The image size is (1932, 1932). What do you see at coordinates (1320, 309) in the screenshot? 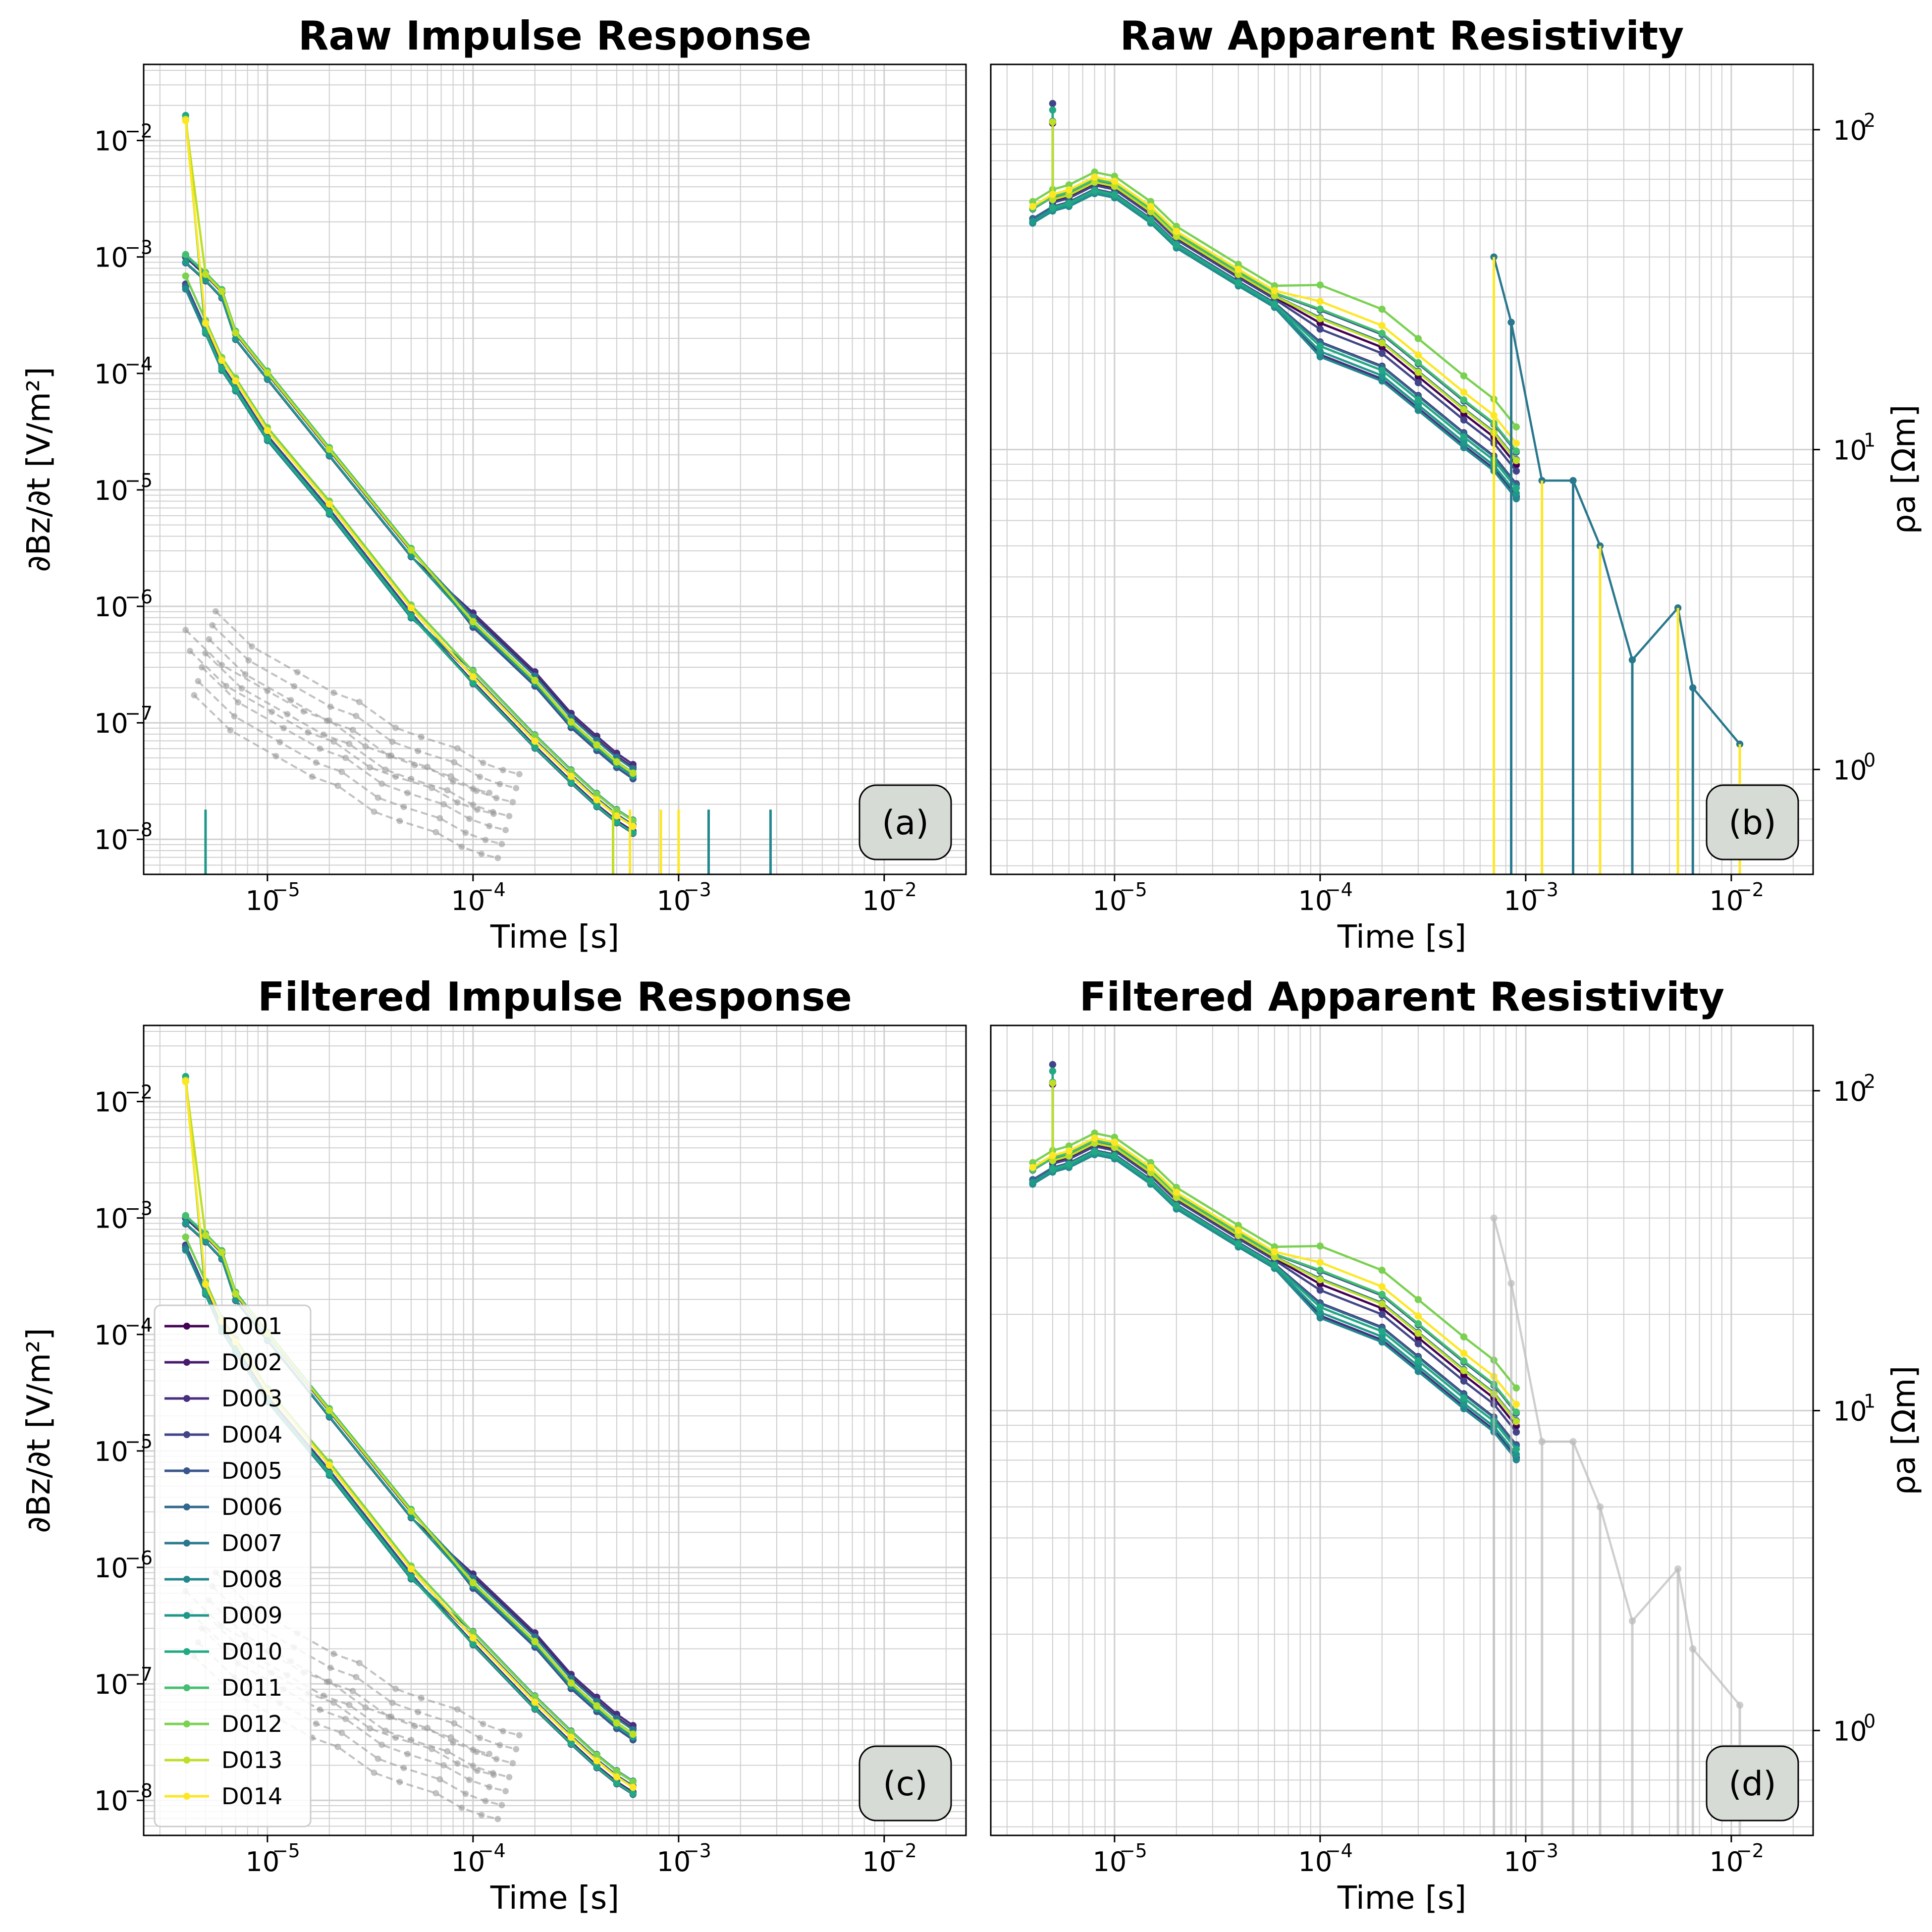
I see `series-D011-point` at bounding box center [1320, 309].